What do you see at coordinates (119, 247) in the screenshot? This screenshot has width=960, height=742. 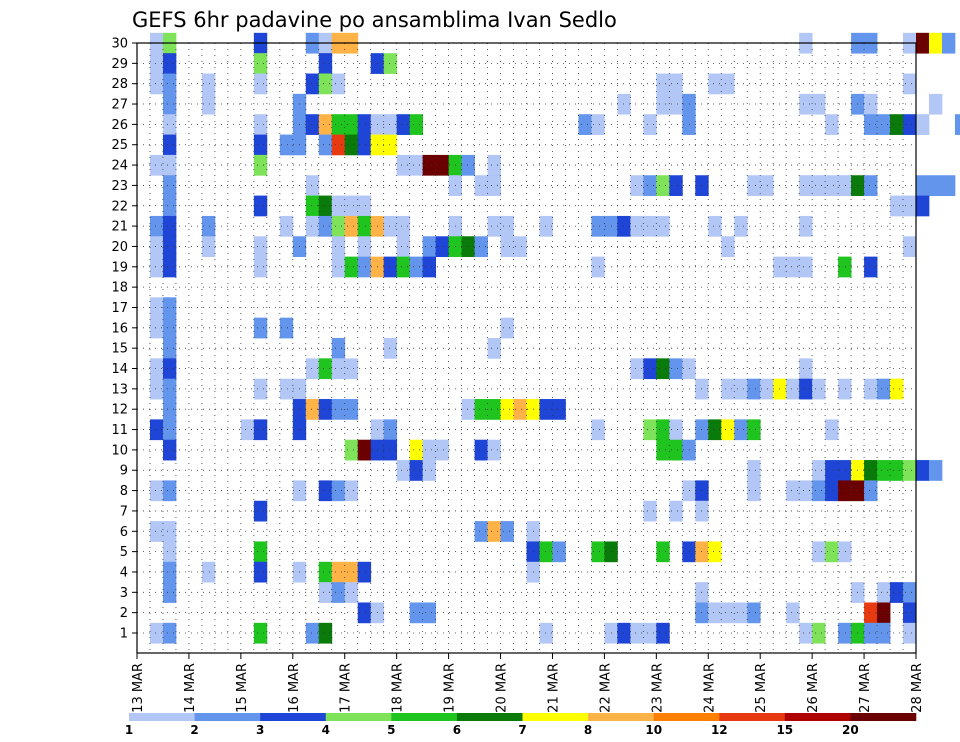 I see `y-tick-label: 20` at bounding box center [119, 247].